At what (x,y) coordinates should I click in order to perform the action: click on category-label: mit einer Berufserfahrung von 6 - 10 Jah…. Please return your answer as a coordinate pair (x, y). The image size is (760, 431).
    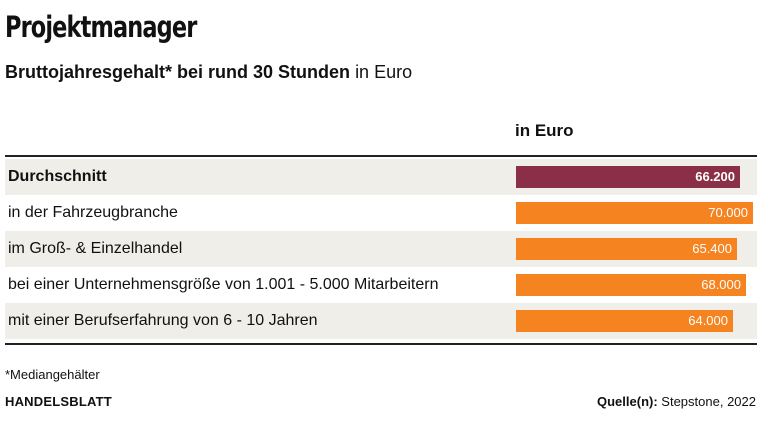
    Looking at the image, I should click on (163, 320).